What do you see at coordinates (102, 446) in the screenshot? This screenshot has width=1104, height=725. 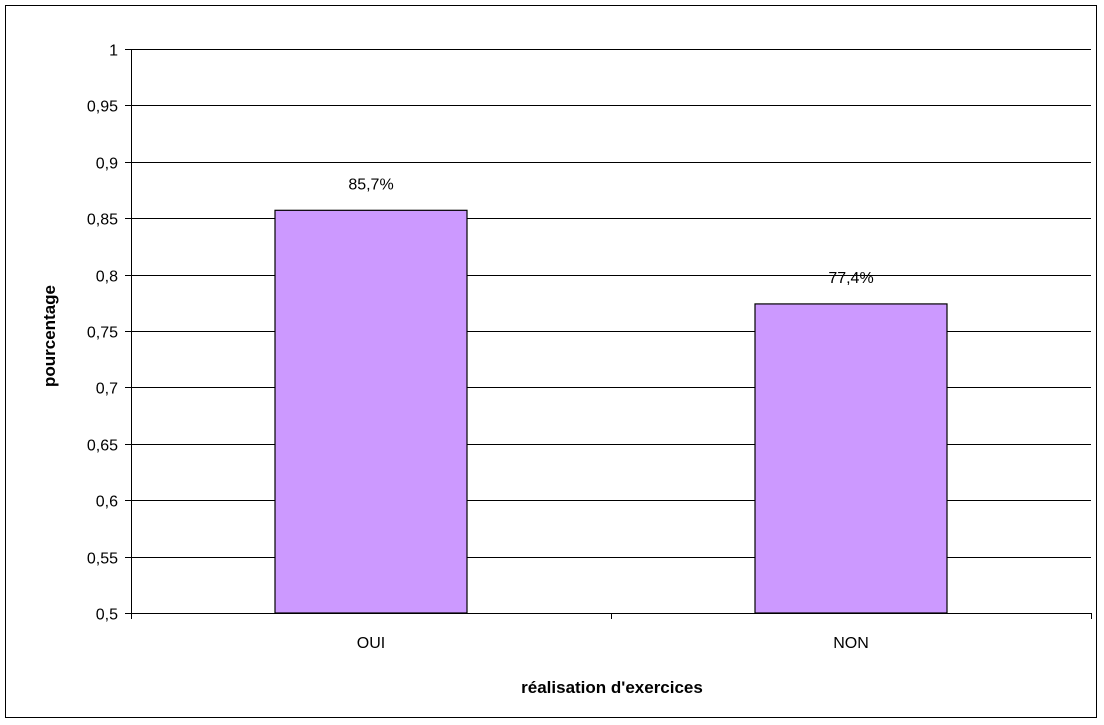 I see `y-tick-label: 0,65` at bounding box center [102, 446].